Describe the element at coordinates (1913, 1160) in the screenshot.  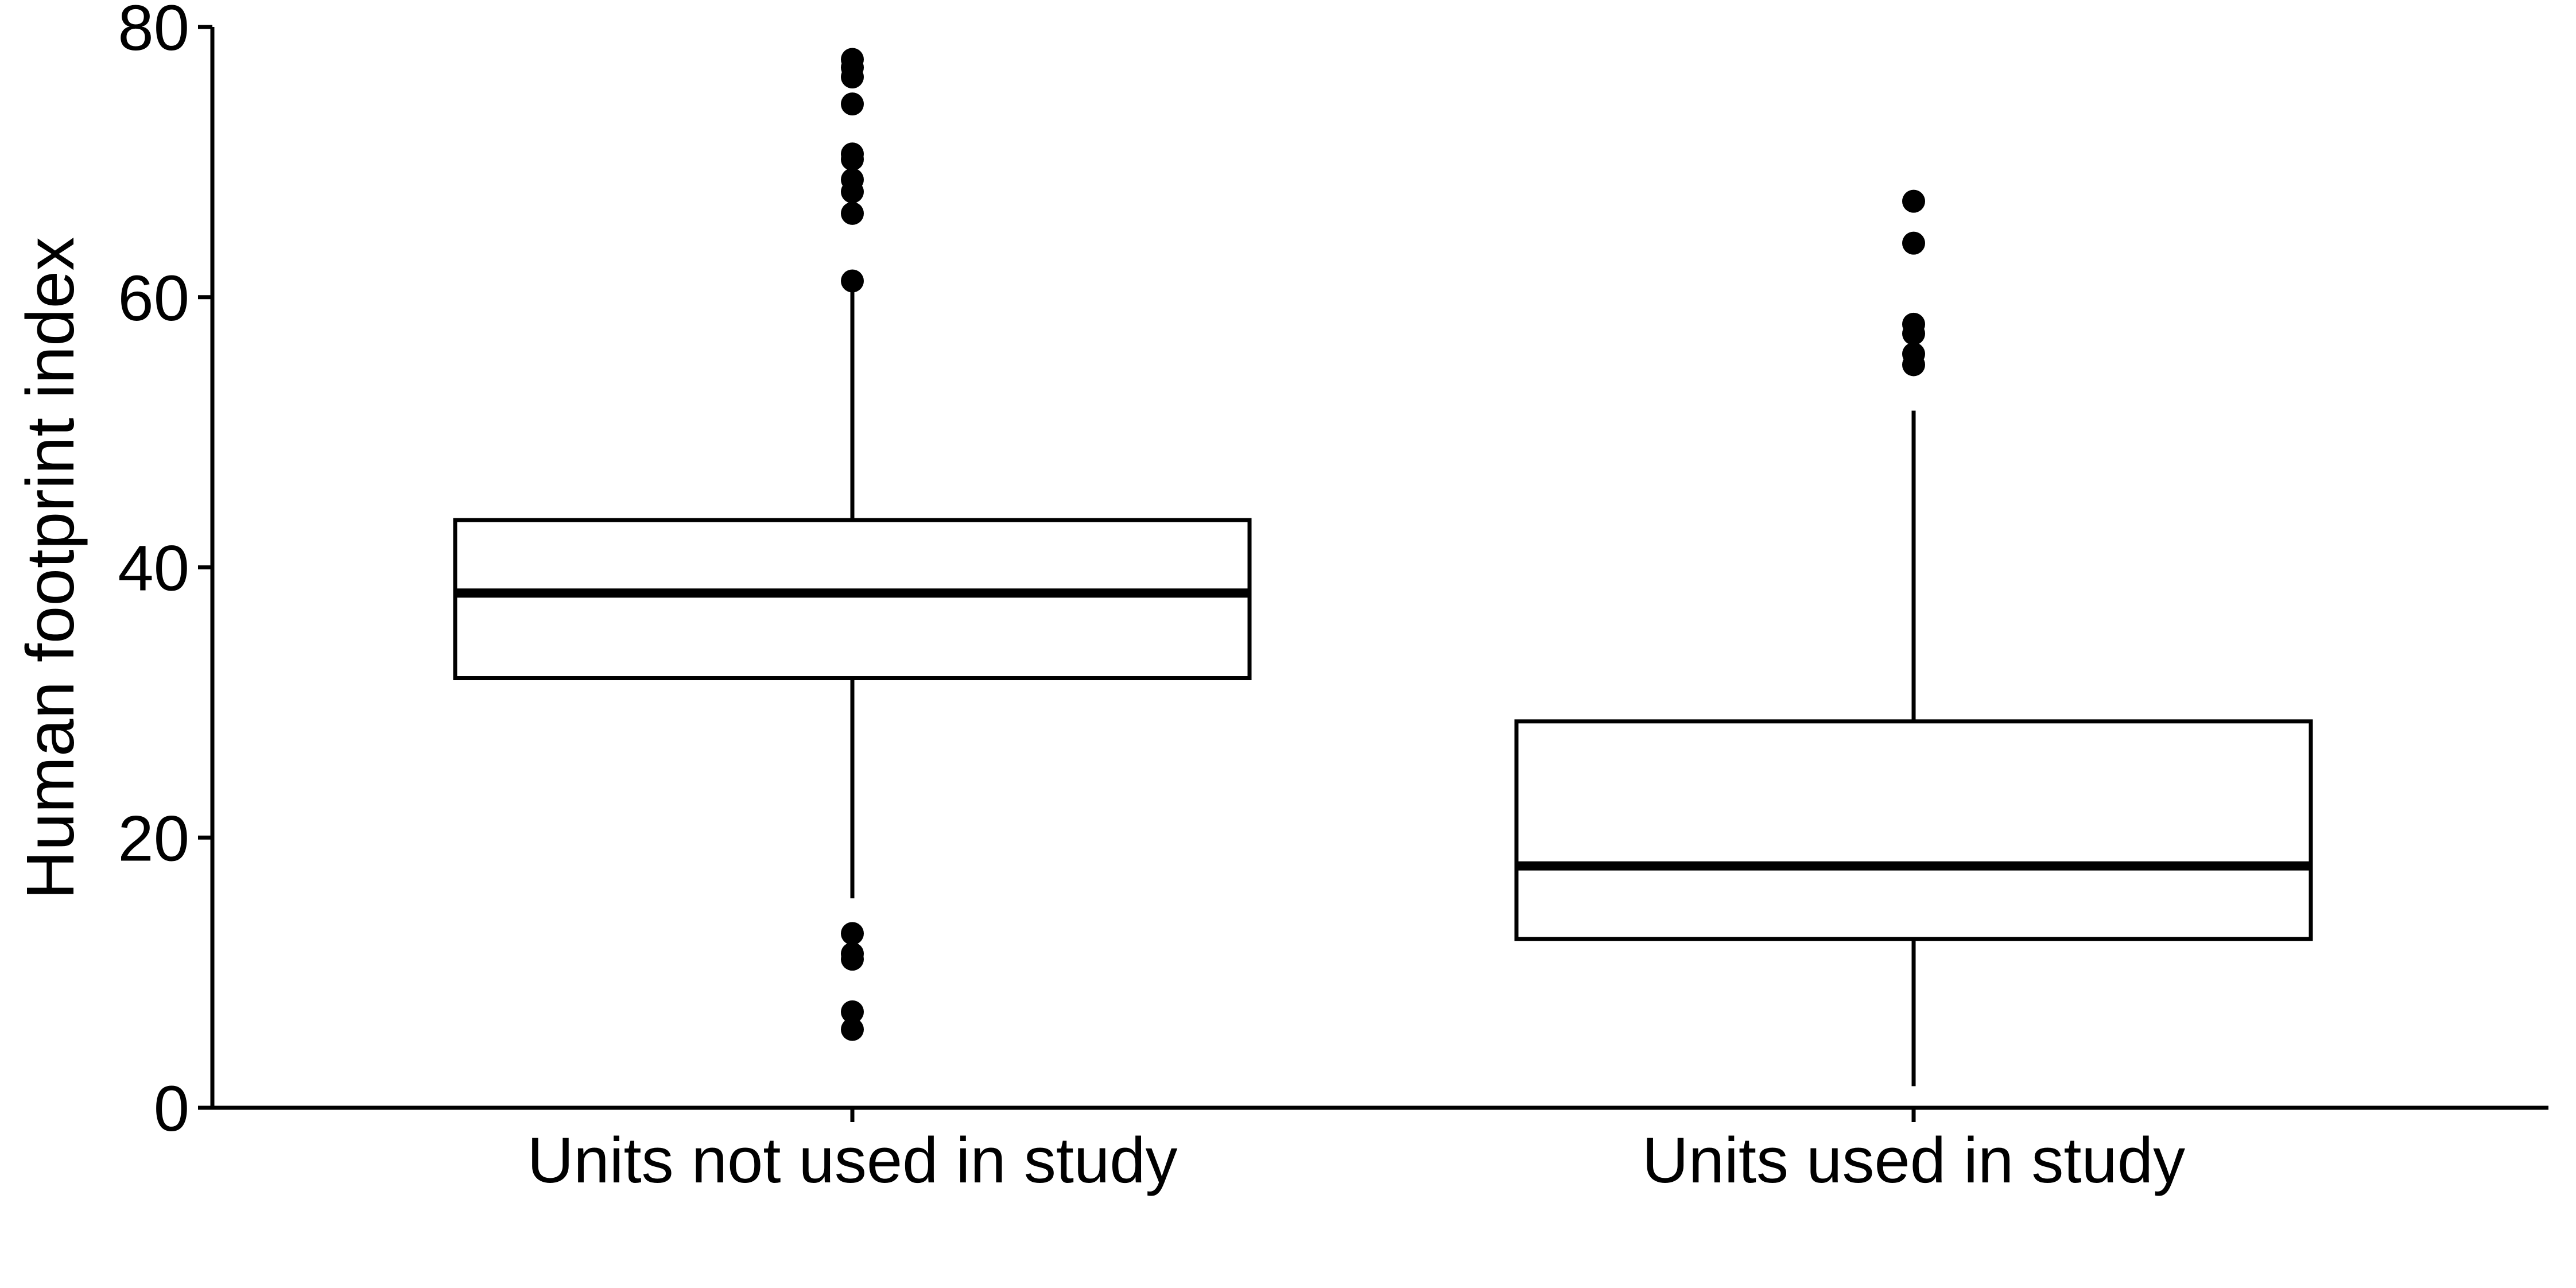
I see `x-tick-label: Units used in study` at that location.